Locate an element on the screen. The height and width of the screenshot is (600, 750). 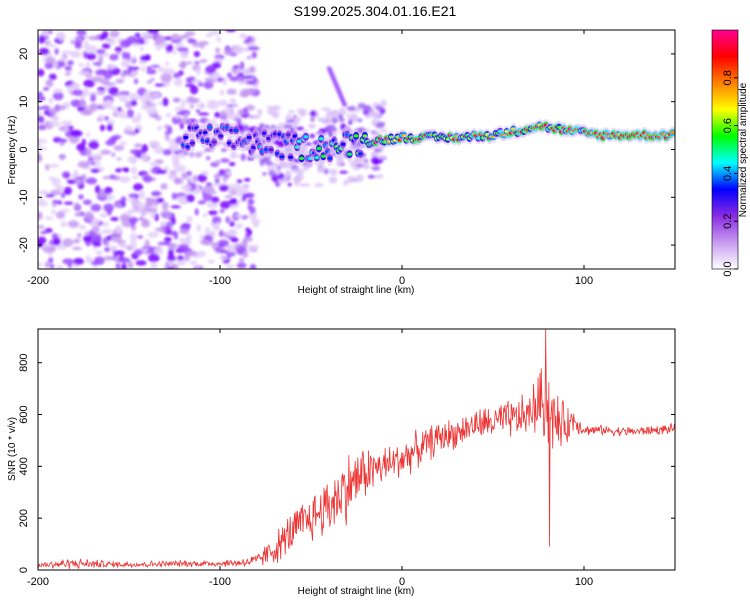
y-tick-label: 200 is located at coordinates (24, 518).